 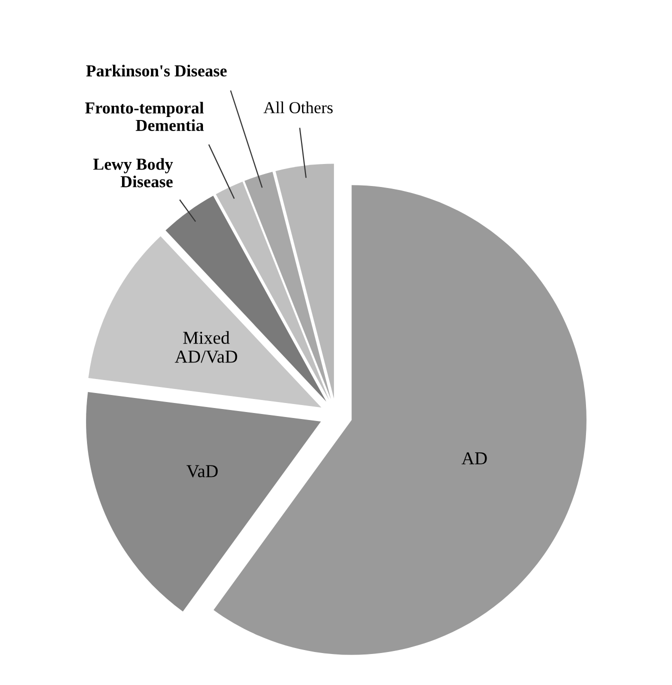 I want to click on slice-label: All Others, so click(x=298, y=108).